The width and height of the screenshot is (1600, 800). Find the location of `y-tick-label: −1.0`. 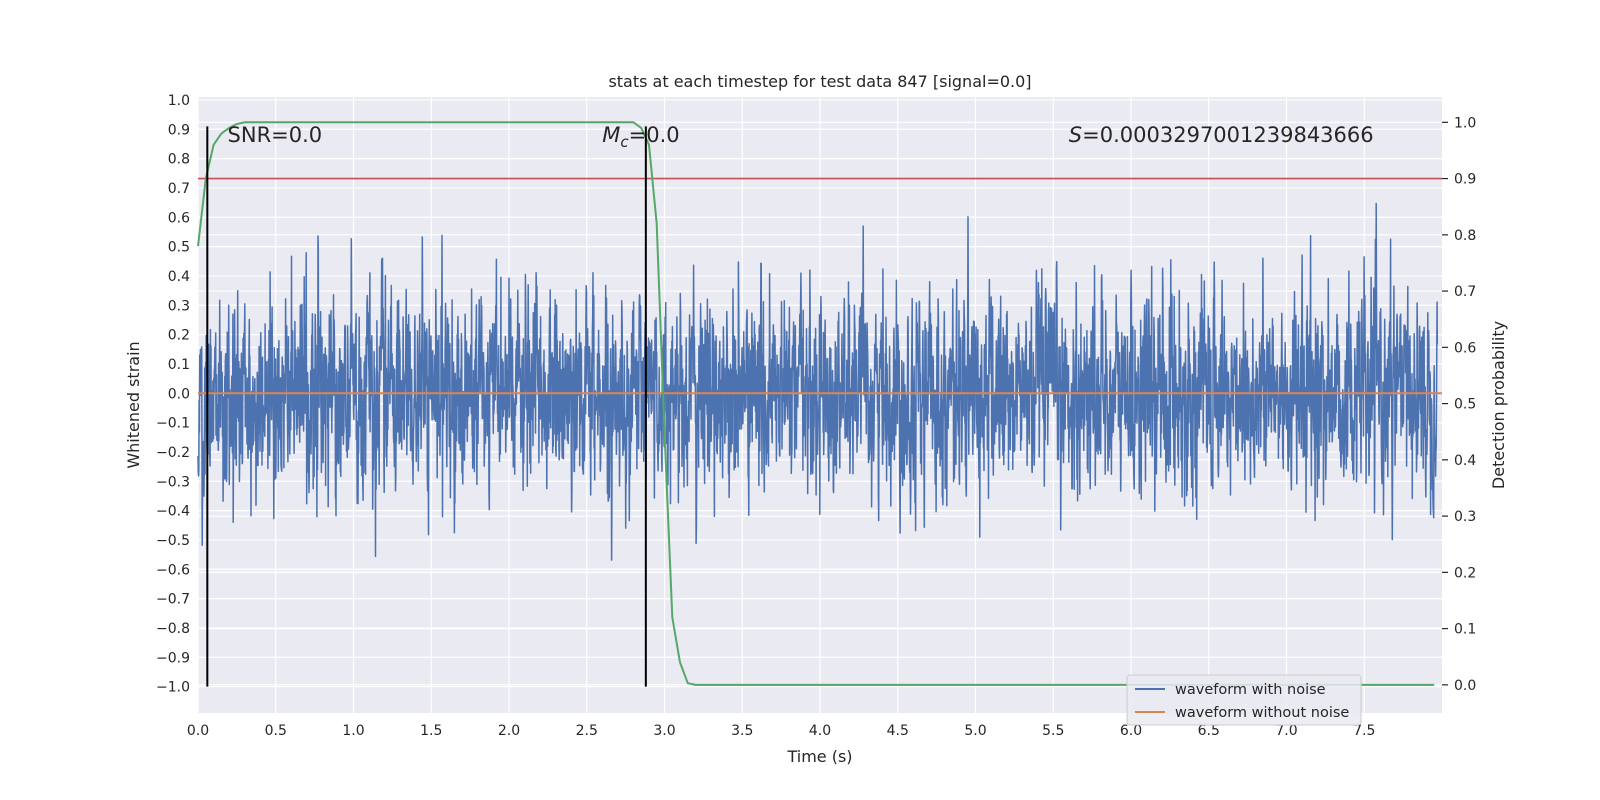

y-tick-label: −1.0 is located at coordinates (173, 688).